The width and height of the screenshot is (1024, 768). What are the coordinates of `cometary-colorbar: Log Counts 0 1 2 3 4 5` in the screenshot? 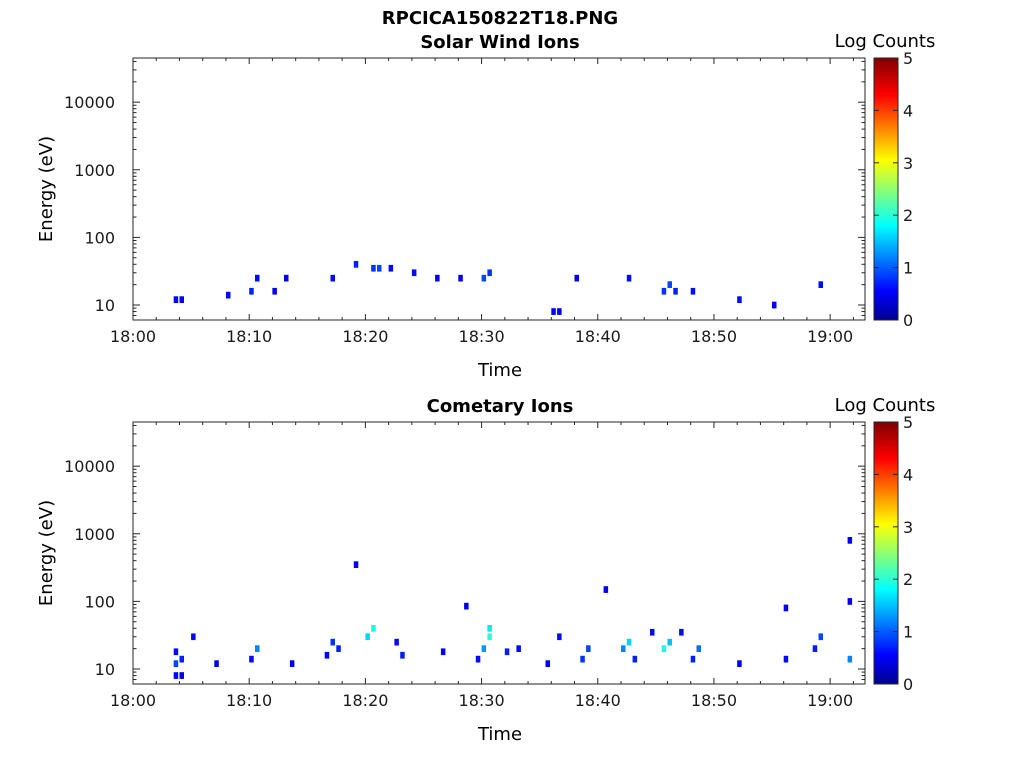 It's located at (885, 544).